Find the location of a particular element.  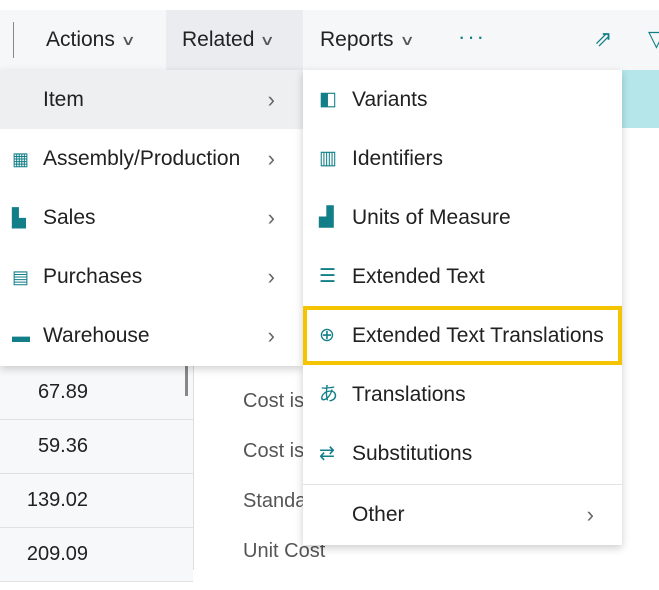

text-translation-icon: ⊕ is located at coordinates (327, 335).